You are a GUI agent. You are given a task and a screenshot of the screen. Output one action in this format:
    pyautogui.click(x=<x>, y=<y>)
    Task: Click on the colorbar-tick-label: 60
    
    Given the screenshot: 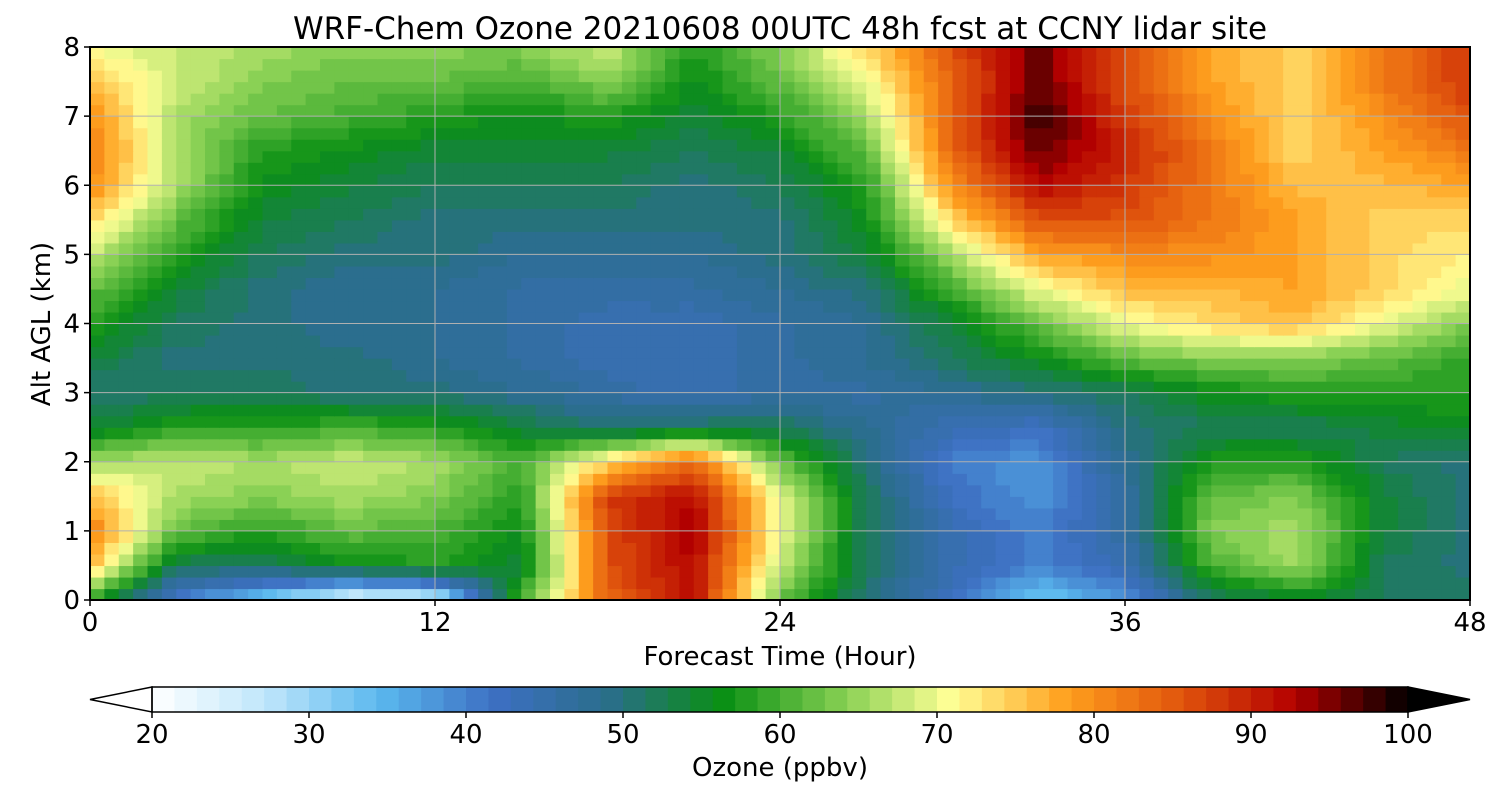 What is the action you would take?
    pyautogui.click(x=779, y=735)
    